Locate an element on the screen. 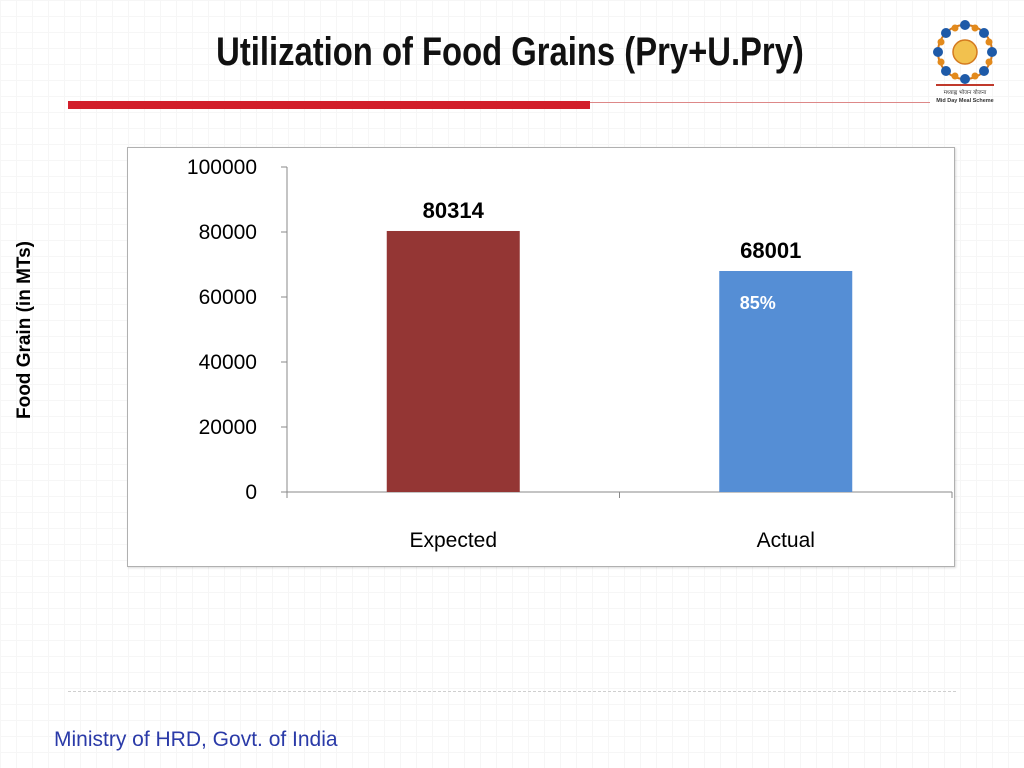 The height and width of the screenshot is (768, 1024). slide-title: Utilization of Food Grains (Pry+U.Pry) is located at coordinates (510, 52).